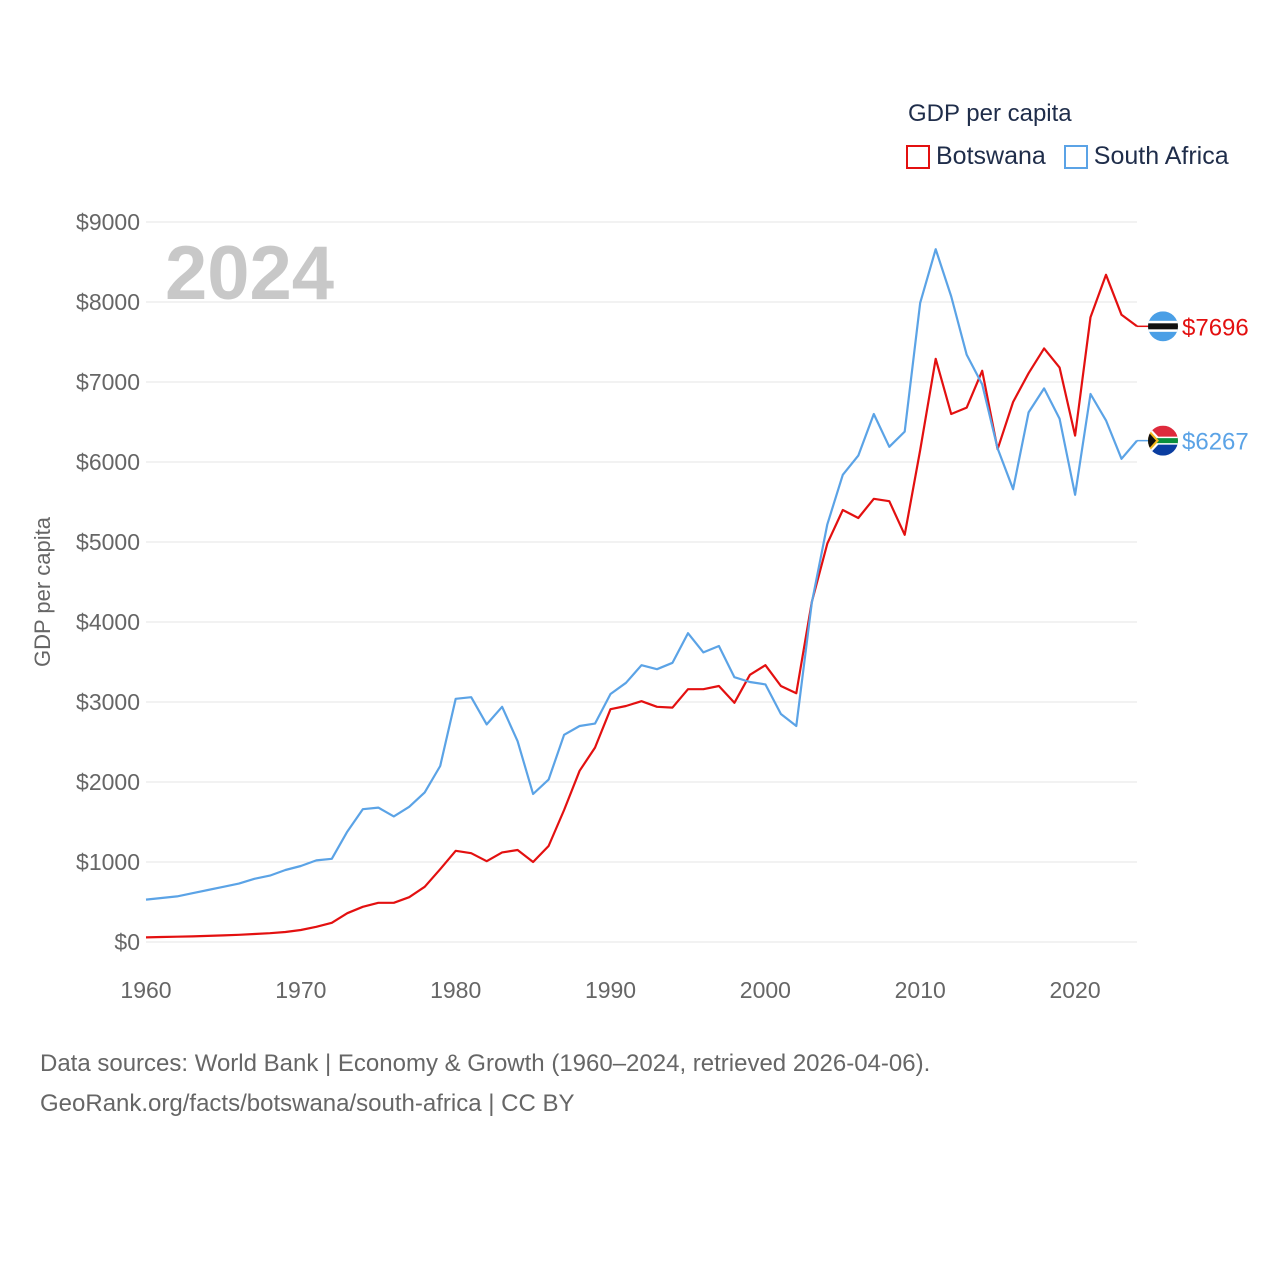 This screenshot has width=1280, height=1280. What do you see at coordinates (108, 382) in the screenshot?
I see `y-tick-label: $7000` at bounding box center [108, 382].